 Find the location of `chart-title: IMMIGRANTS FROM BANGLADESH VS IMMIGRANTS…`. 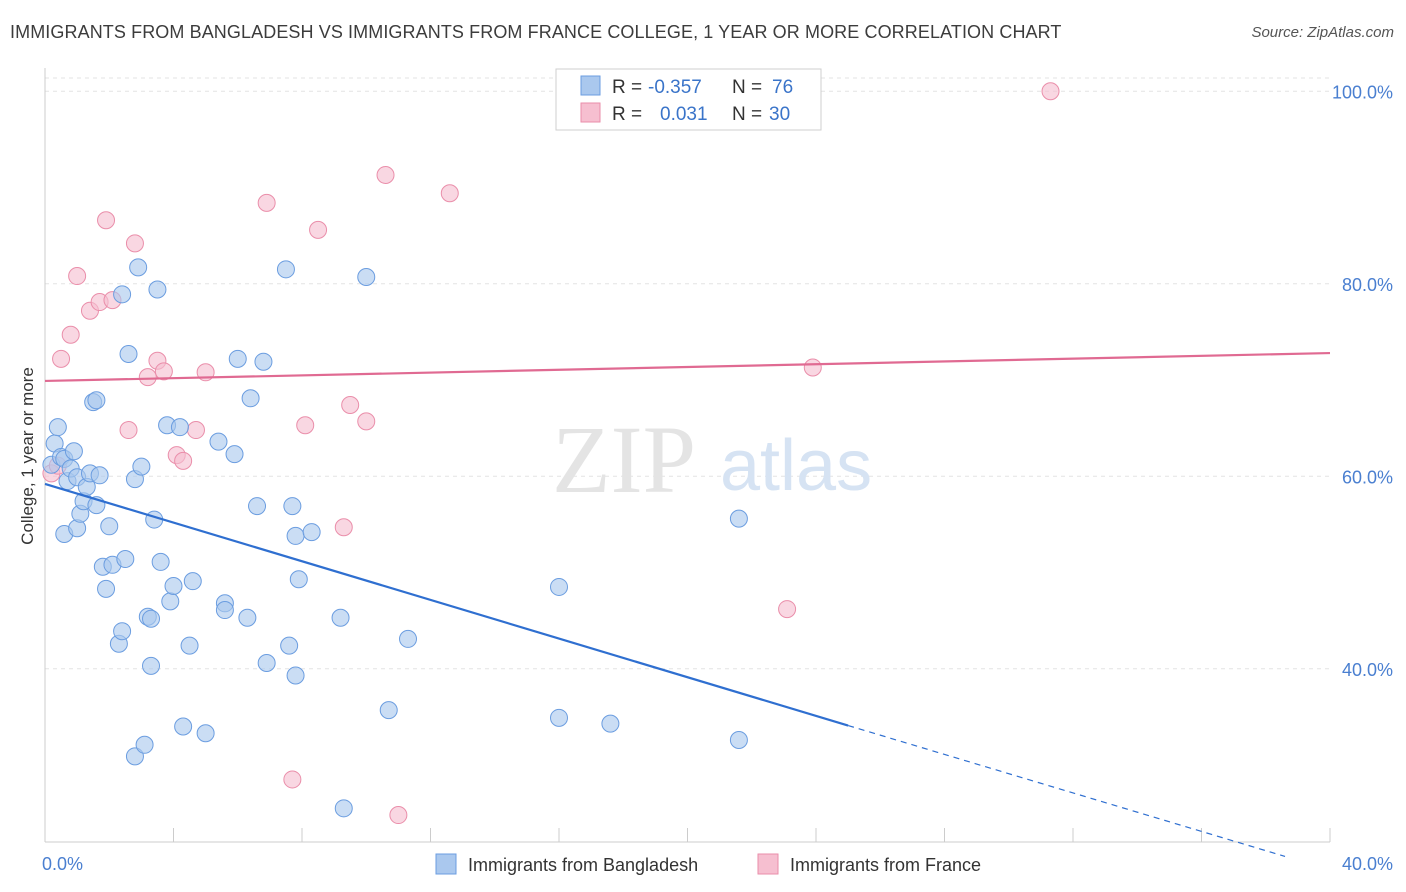

chart-title: IMMIGRANTS FROM BANGLADESH VS IMMIGRANTS… is located at coordinates (536, 32).